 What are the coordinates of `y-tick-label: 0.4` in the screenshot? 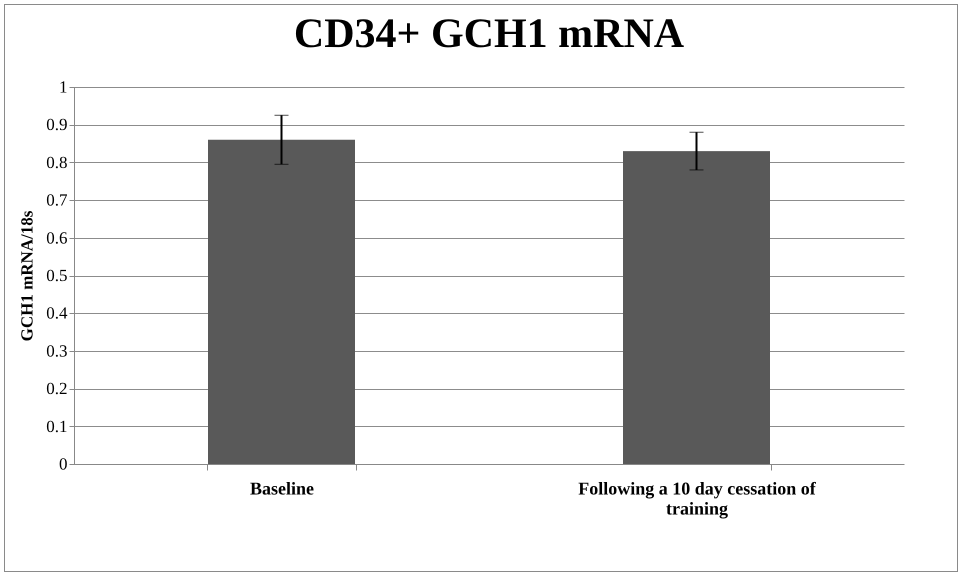 It's located at (57, 313).